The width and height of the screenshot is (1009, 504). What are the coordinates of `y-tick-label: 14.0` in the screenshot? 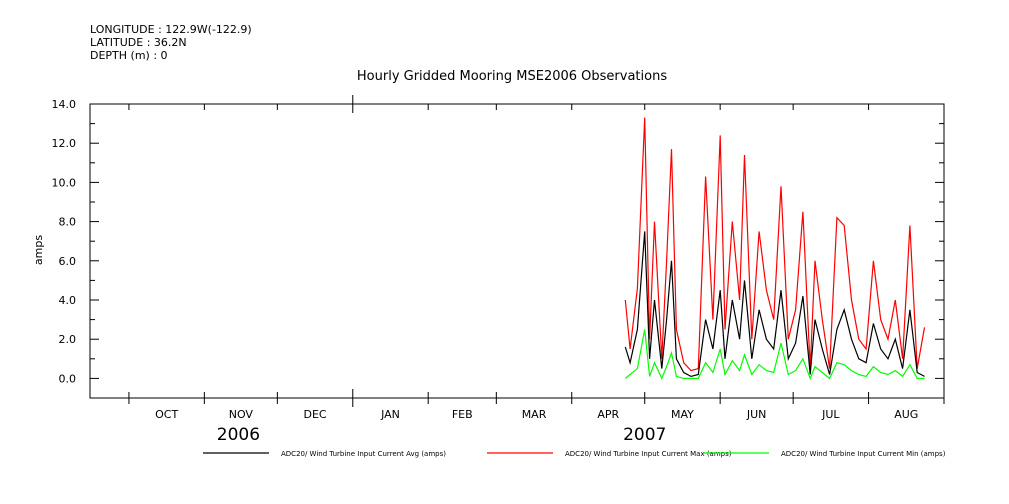 It's located at (64, 104).